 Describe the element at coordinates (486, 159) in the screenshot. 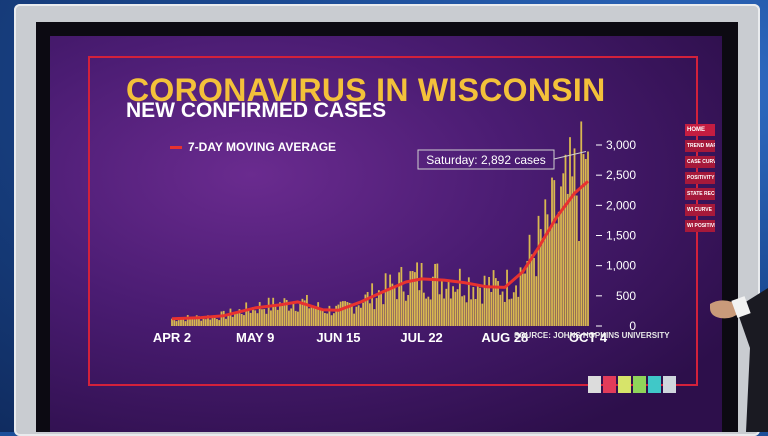

I see `annotation-box` at that location.